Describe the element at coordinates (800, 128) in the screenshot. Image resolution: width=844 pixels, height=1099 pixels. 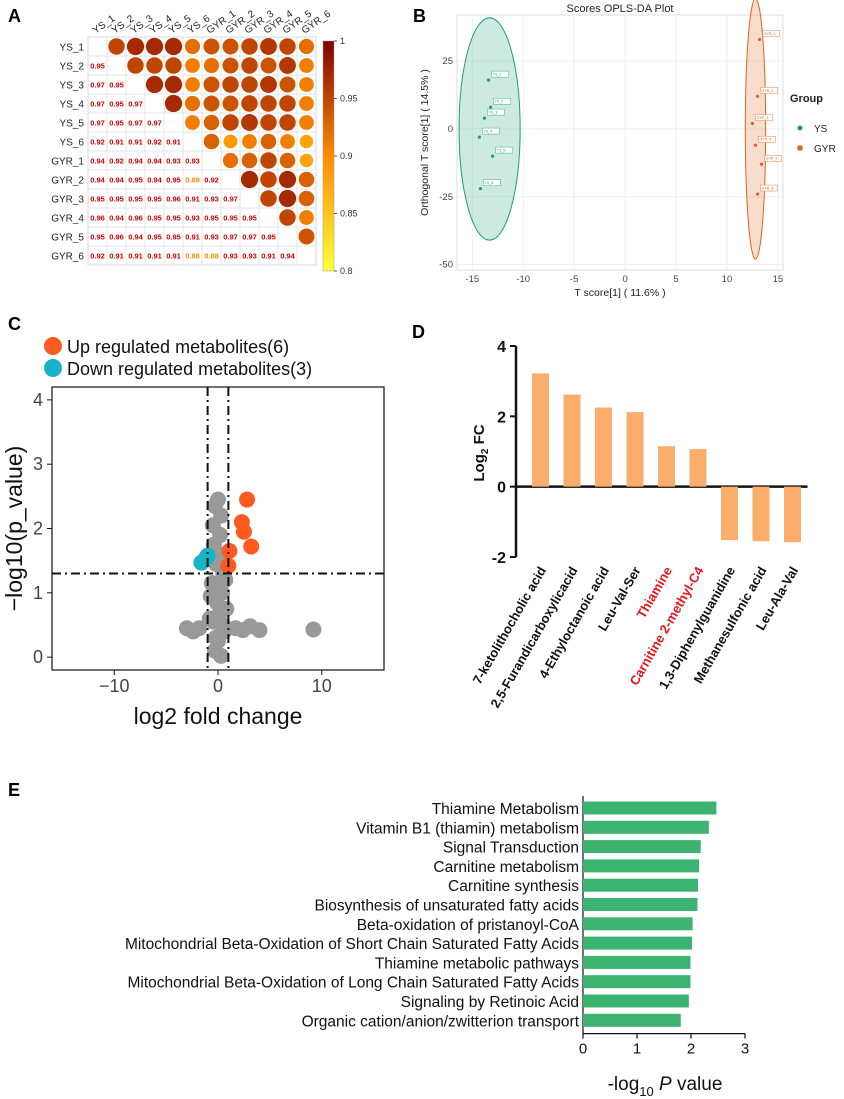
I see `legend-swatch-ys` at that location.